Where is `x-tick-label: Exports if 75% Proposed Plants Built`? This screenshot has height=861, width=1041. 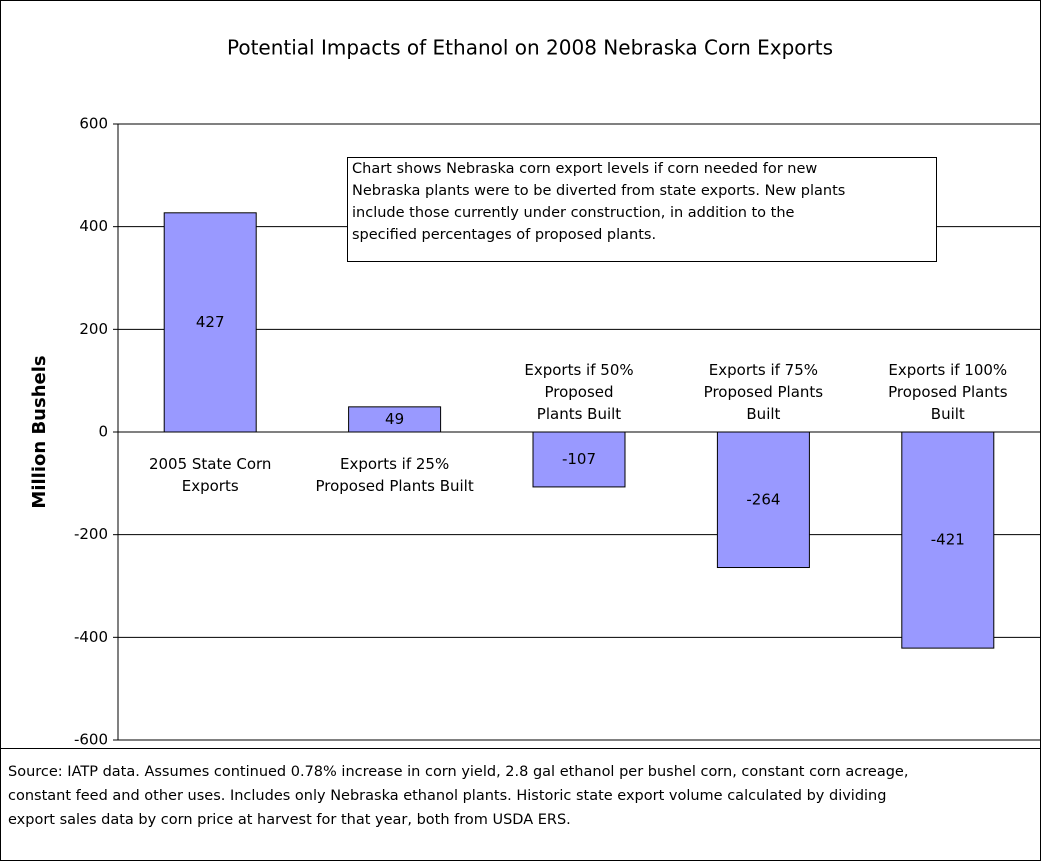 x-tick-label: Exports if 75% Proposed Plants Built is located at coordinates (764, 392).